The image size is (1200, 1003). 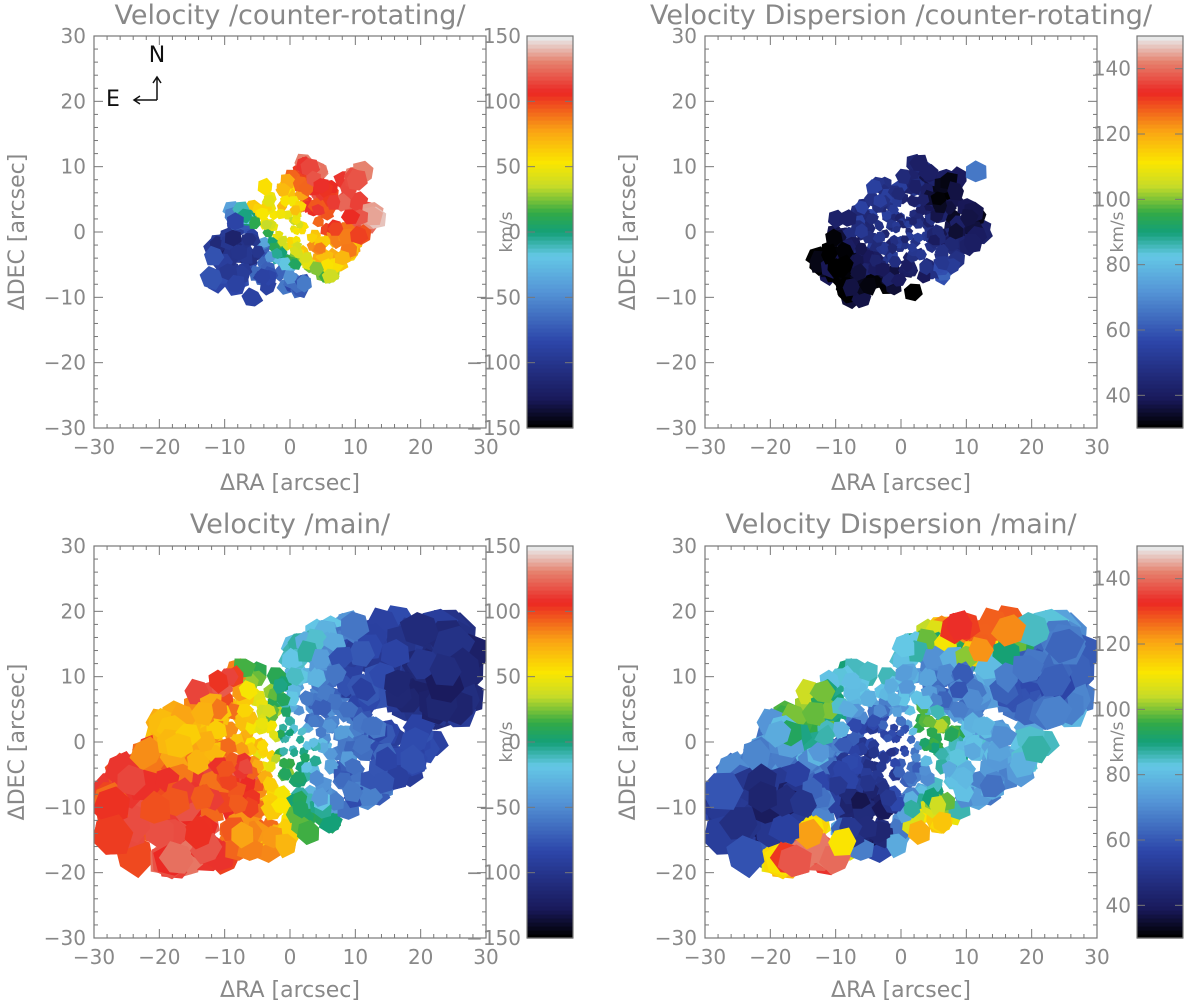 I want to click on colorbar-tick-label: 50, so click(x=508, y=677).